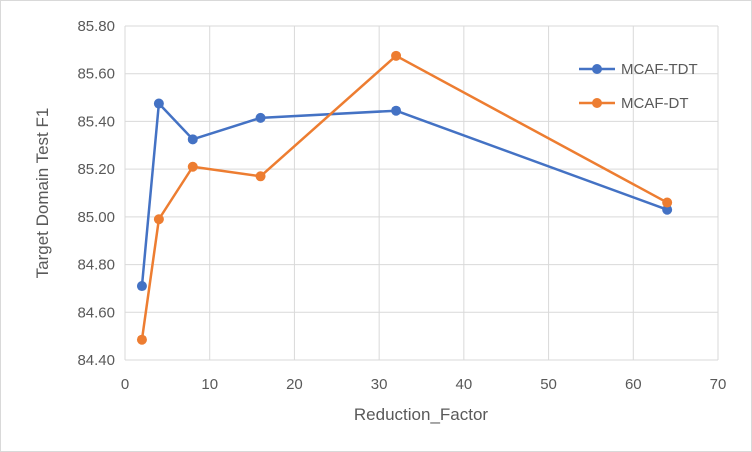  What do you see at coordinates (638, 86) in the screenshot?
I see `legend: MCAF-TDT MCAF-DT` at bounding box center [638, 86].